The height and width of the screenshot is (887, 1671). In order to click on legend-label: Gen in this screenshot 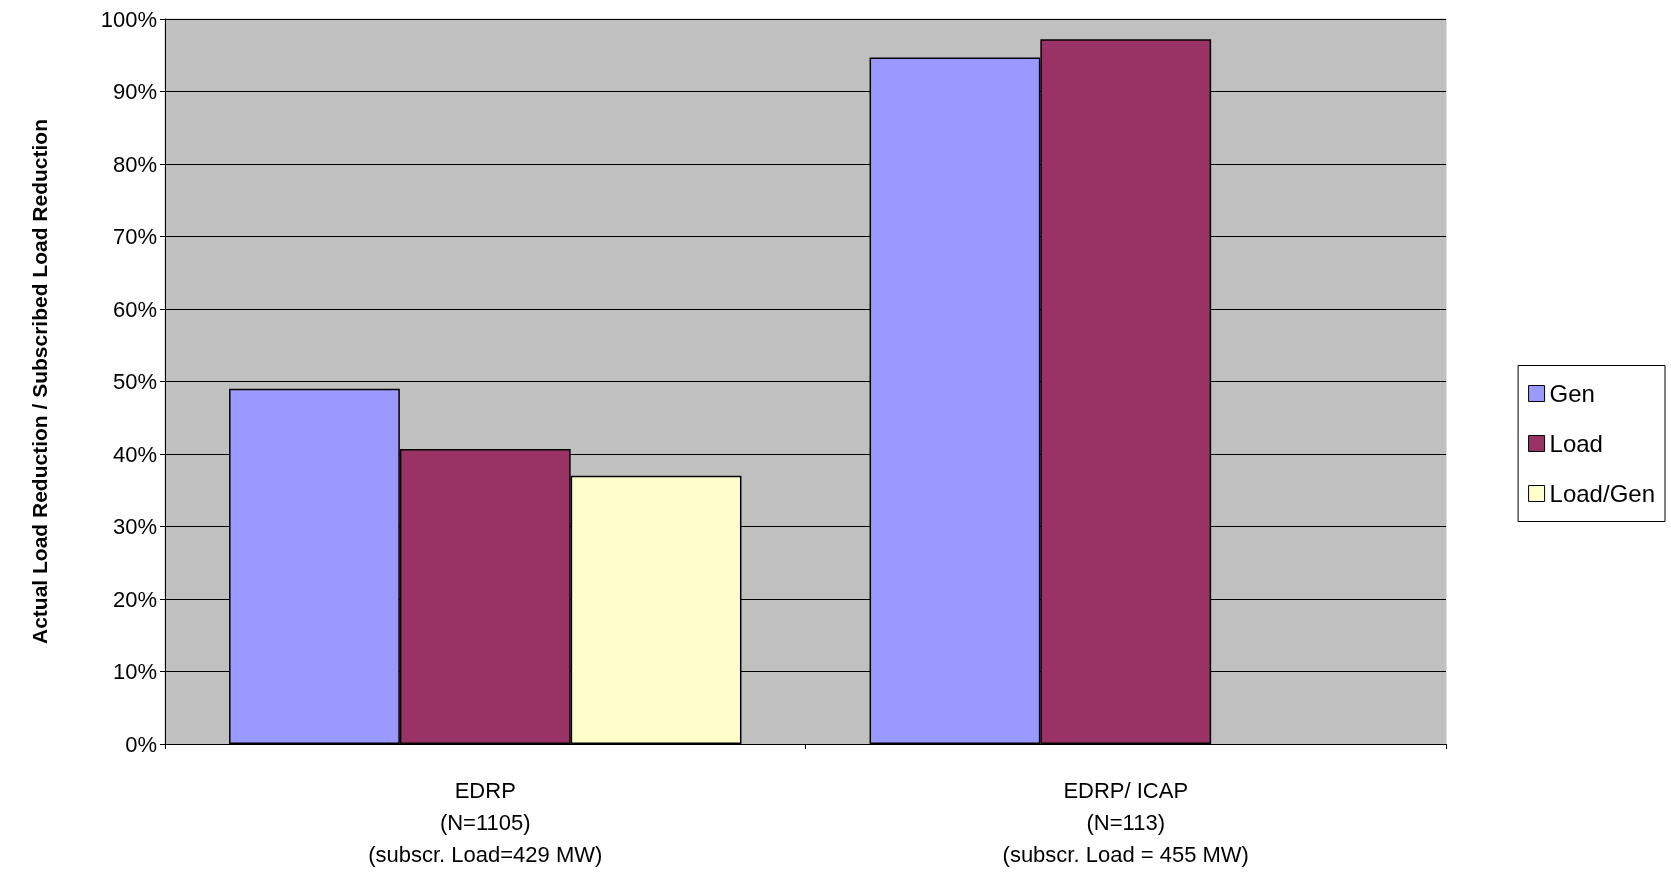, I will do `click(1572, 393)`.